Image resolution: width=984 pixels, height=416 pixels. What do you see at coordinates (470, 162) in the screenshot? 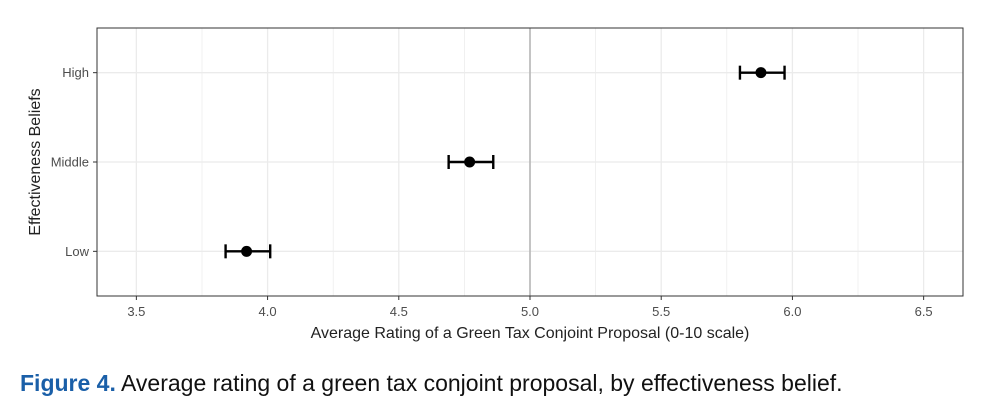
I see `point-middle` at bounding box center [470, 162].